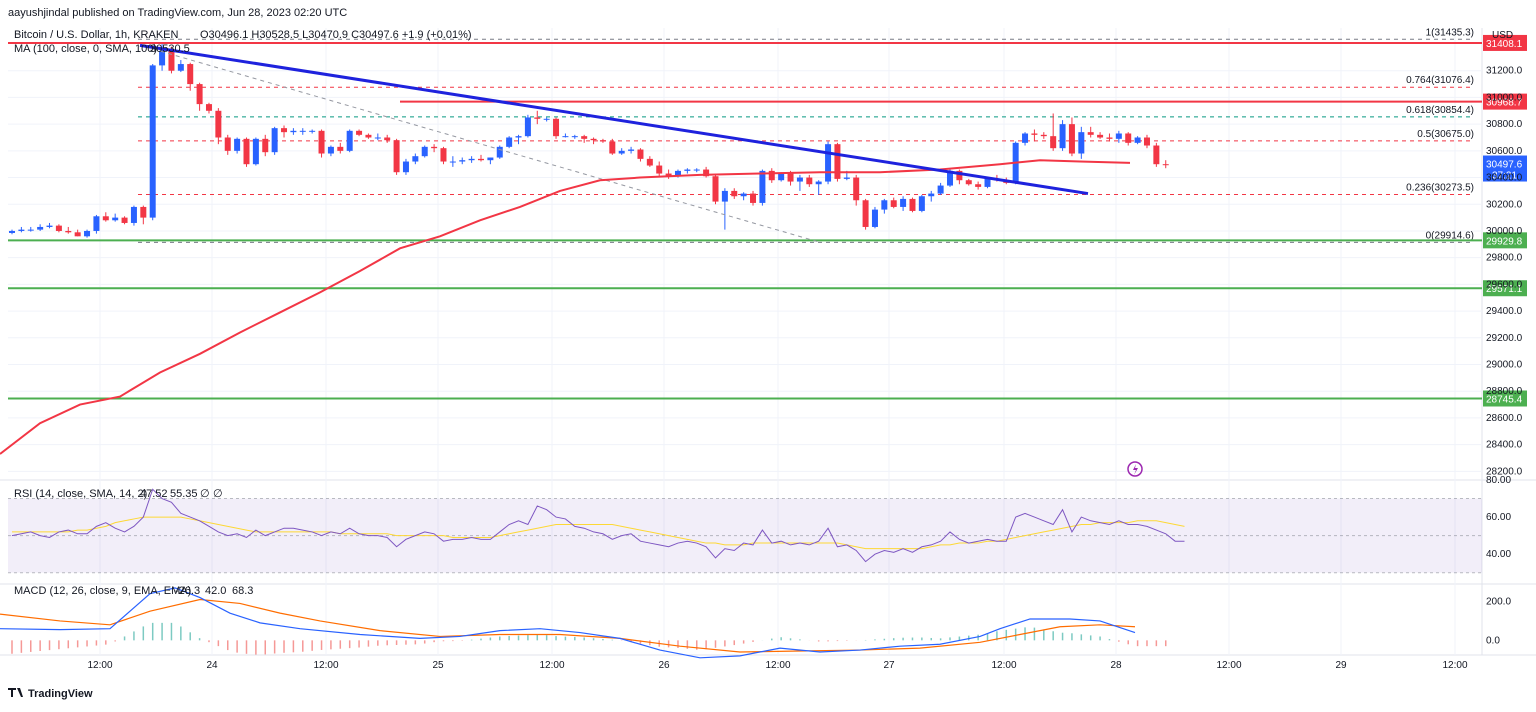 This screenshot has width=1536, height=712. What do you see at coordinates (1450, 32) in the screenshot?
I see `fib-level-label: 1(31435.3)` at bounding box center [1450, 32].